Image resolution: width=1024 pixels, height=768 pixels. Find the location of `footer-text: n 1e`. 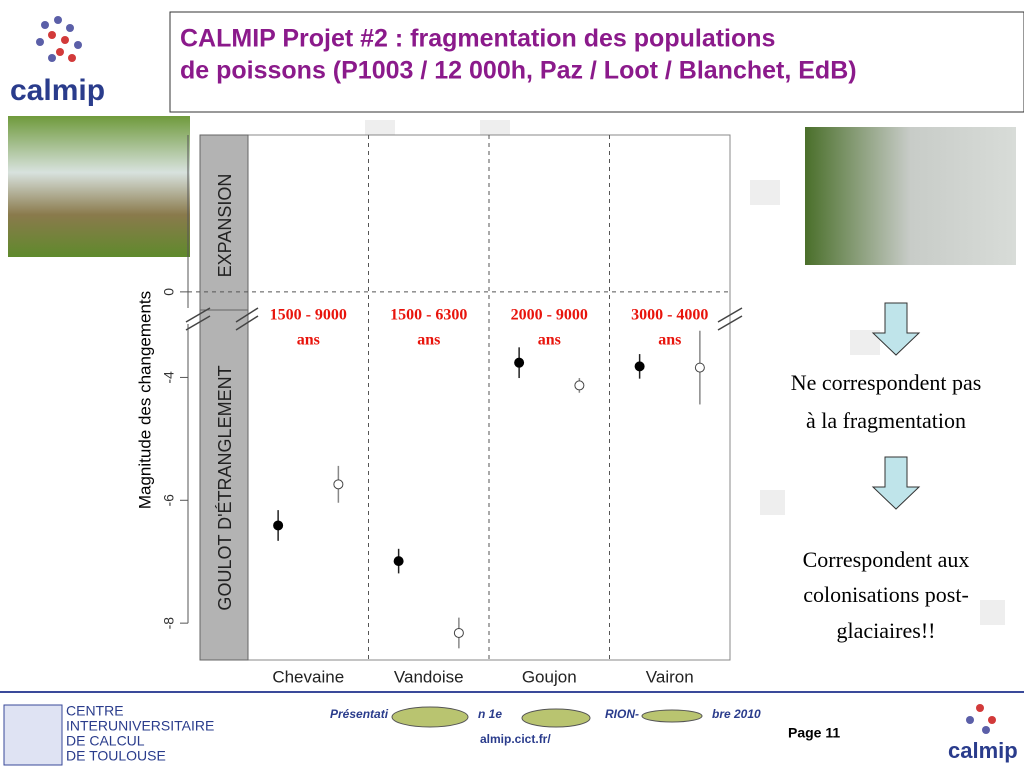

footer-text: n 1e is located at coordinates (490, 714).